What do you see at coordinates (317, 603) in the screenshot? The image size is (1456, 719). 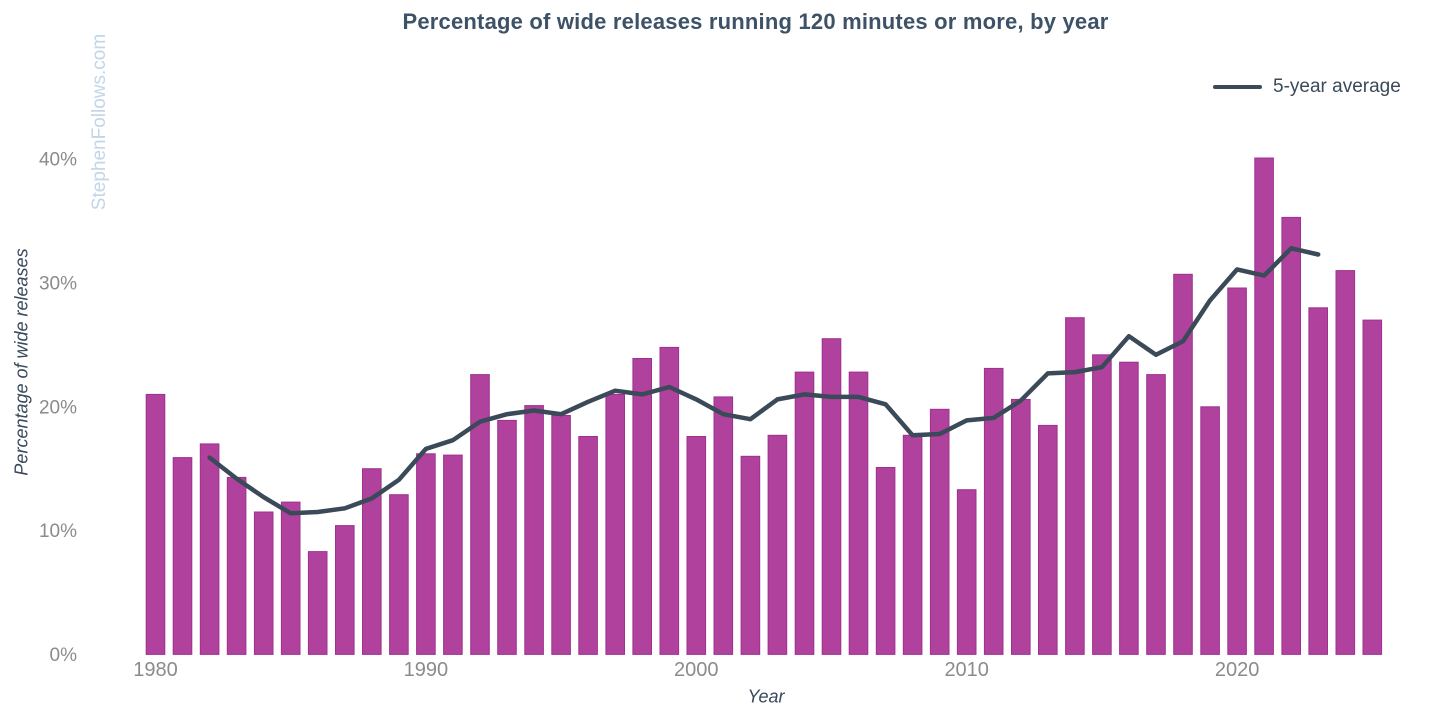 I see `bar-1986` at bounding box center [317, 603].